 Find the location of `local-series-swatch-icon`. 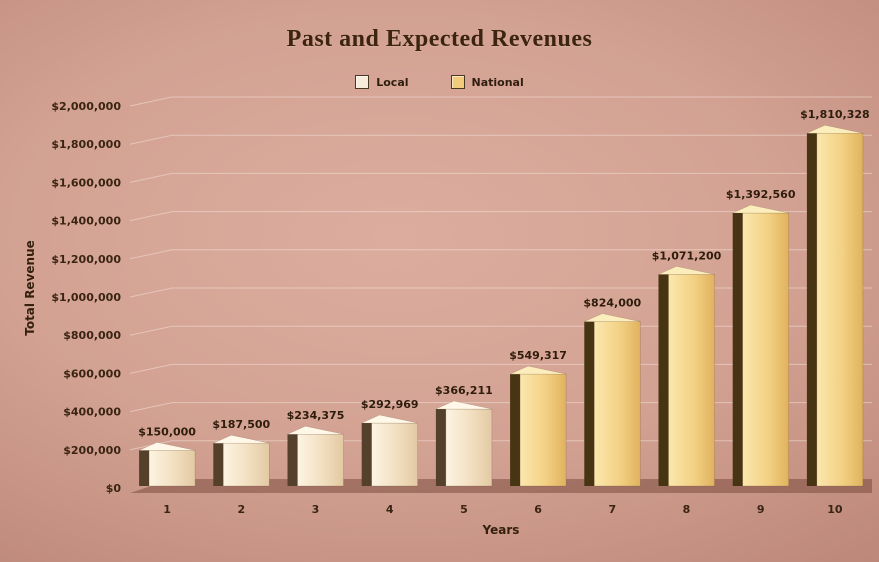

local-series-swatch-icon is located at coordinates (362, 82).